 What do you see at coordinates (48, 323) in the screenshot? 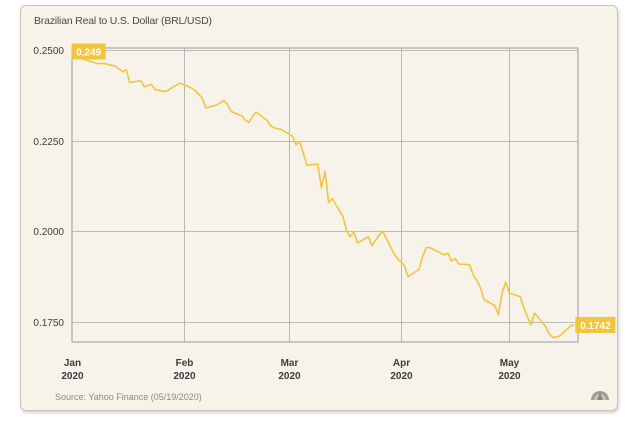
I see `y-tick-label: 0.1750` at bounding box center [48, 323].